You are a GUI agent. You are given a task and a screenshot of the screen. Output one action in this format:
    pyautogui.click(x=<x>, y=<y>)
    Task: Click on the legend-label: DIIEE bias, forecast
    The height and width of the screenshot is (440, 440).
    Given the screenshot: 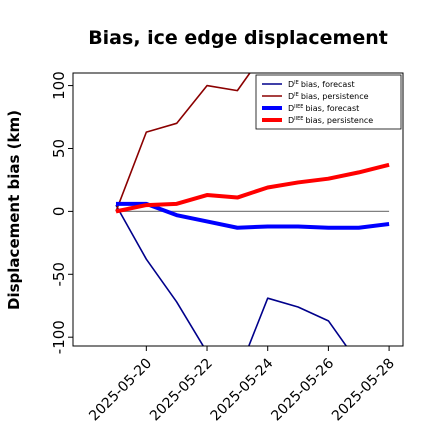 What is the action you would take?
    pyautogui.click(x=323, y=108)
    